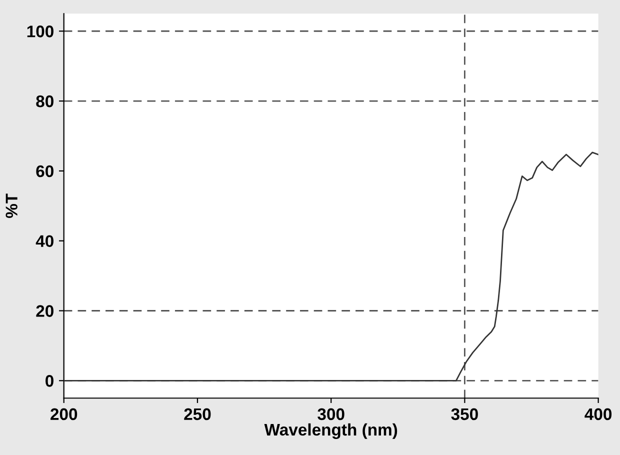  I want to click on y-tick-label: 20, so click(45, 311).